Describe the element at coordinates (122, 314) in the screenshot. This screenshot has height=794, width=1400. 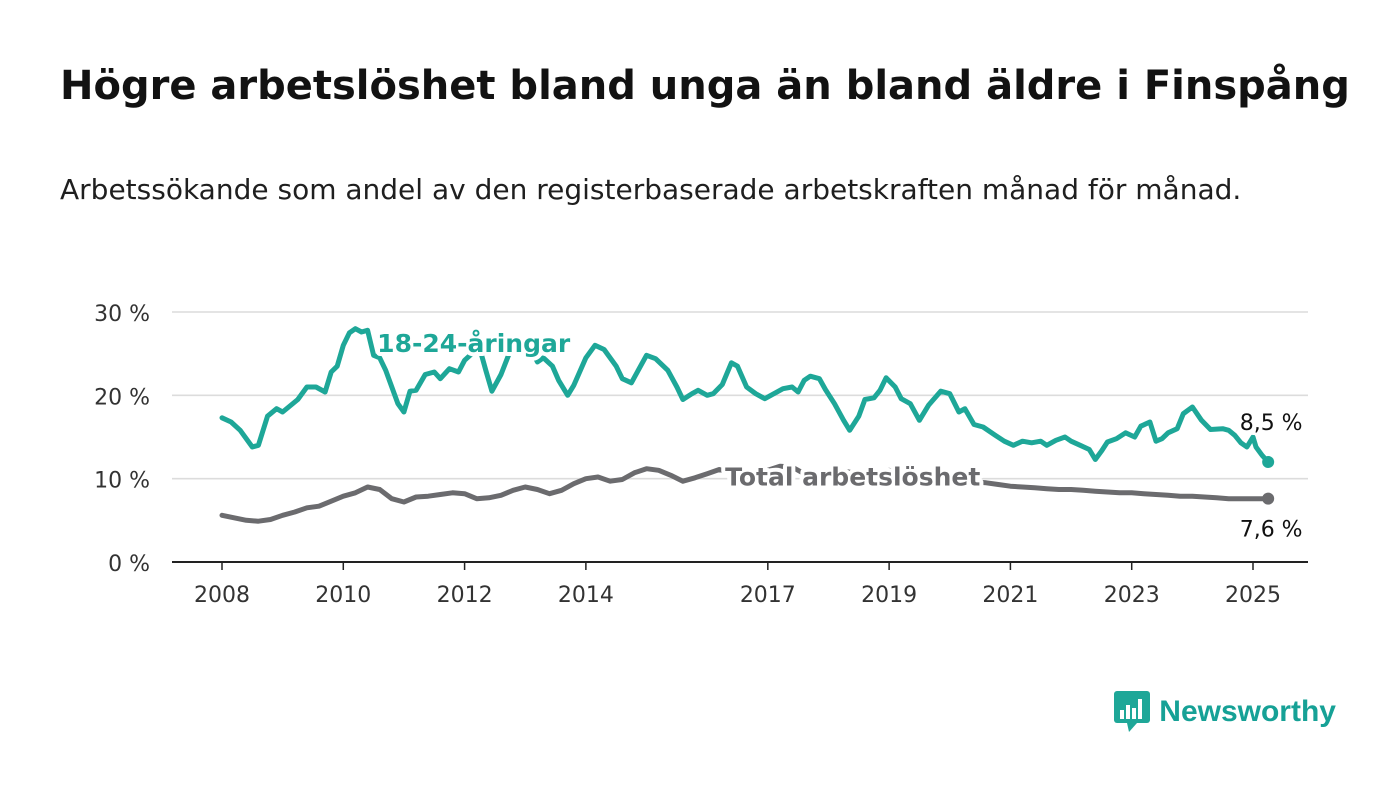
I see `y-tick-label: 30 %` at that location.